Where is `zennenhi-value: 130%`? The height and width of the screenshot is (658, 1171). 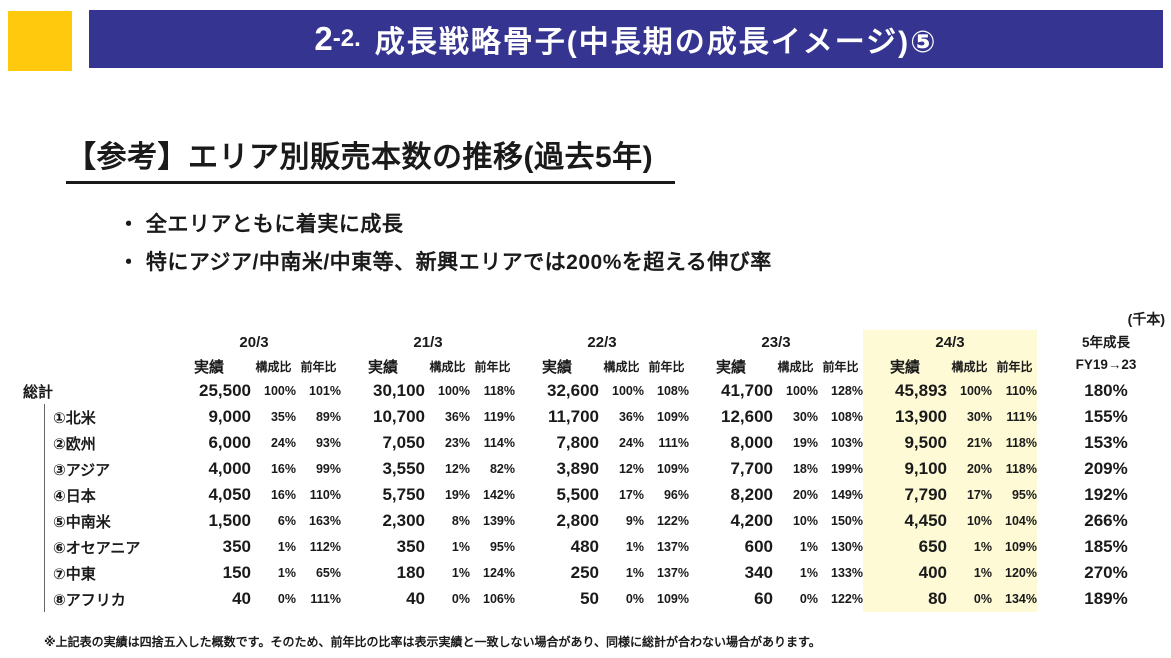 zennenhi-value: 130% is located at coordinates (847, 547).